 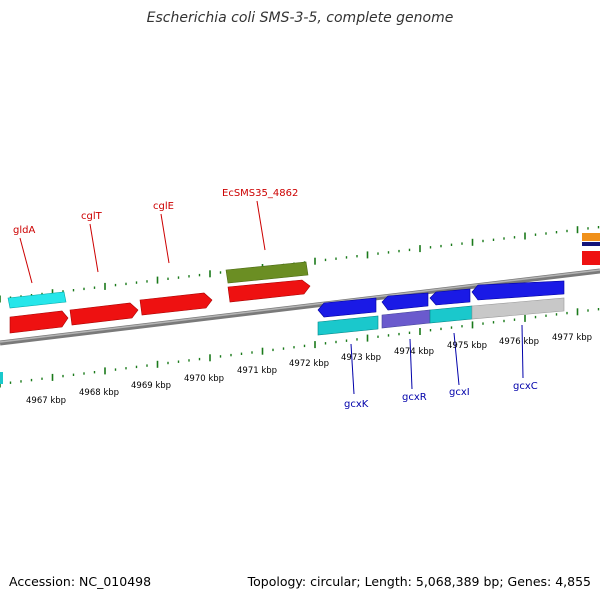 What do you see at coordinates (459, 392) in the screenshot?
I see `gene-label-gcxi: gcxI` at bounding box center [459, 392].